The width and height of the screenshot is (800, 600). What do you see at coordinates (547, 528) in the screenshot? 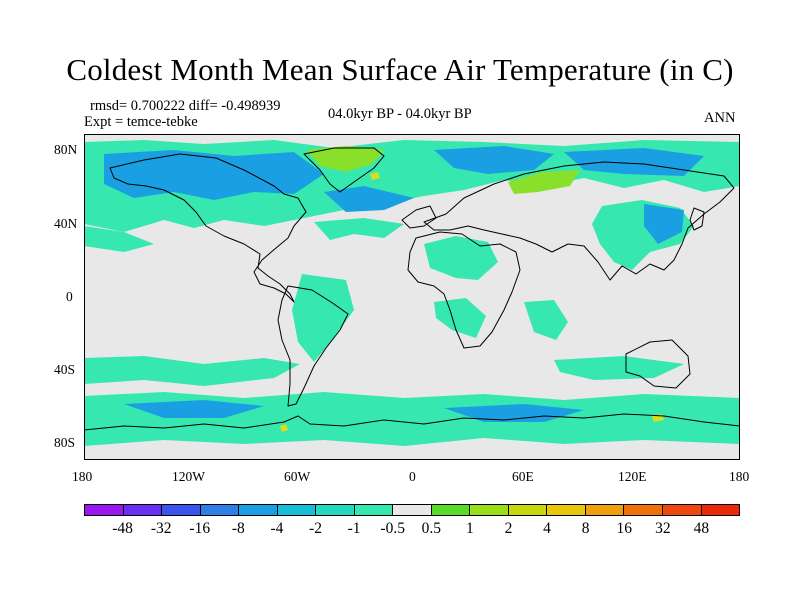
I see `colorbar-label: 4` at bounding box center [547, 528].